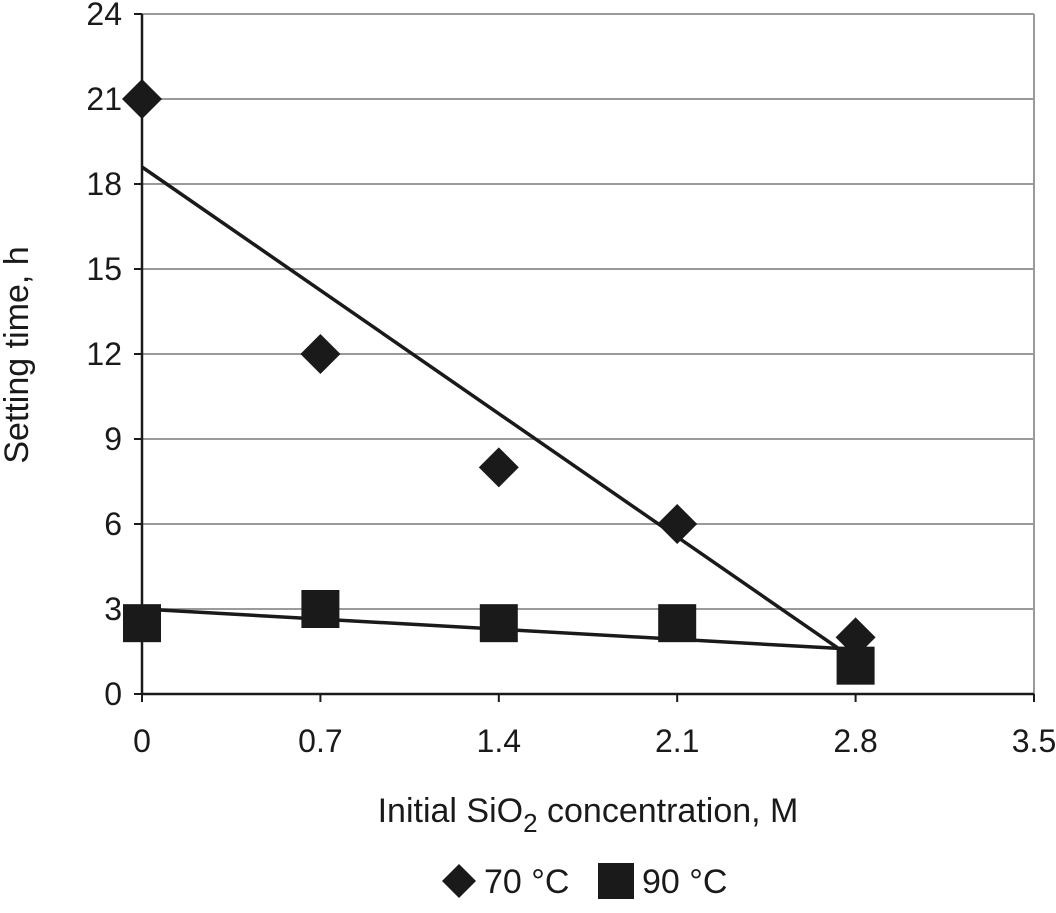 This screenshot has width=1056, height=913. Describe the element at coordinates (104, 269) in the screenshot. I see `y-tick-label: 15` at that location.